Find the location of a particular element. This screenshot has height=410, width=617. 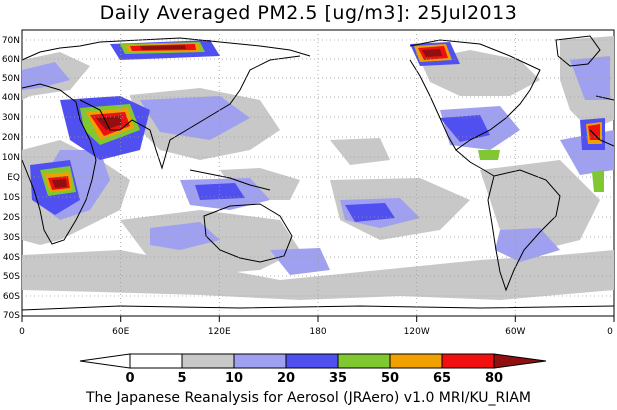

lon-label: 120W is located at coordinates (417, 332).